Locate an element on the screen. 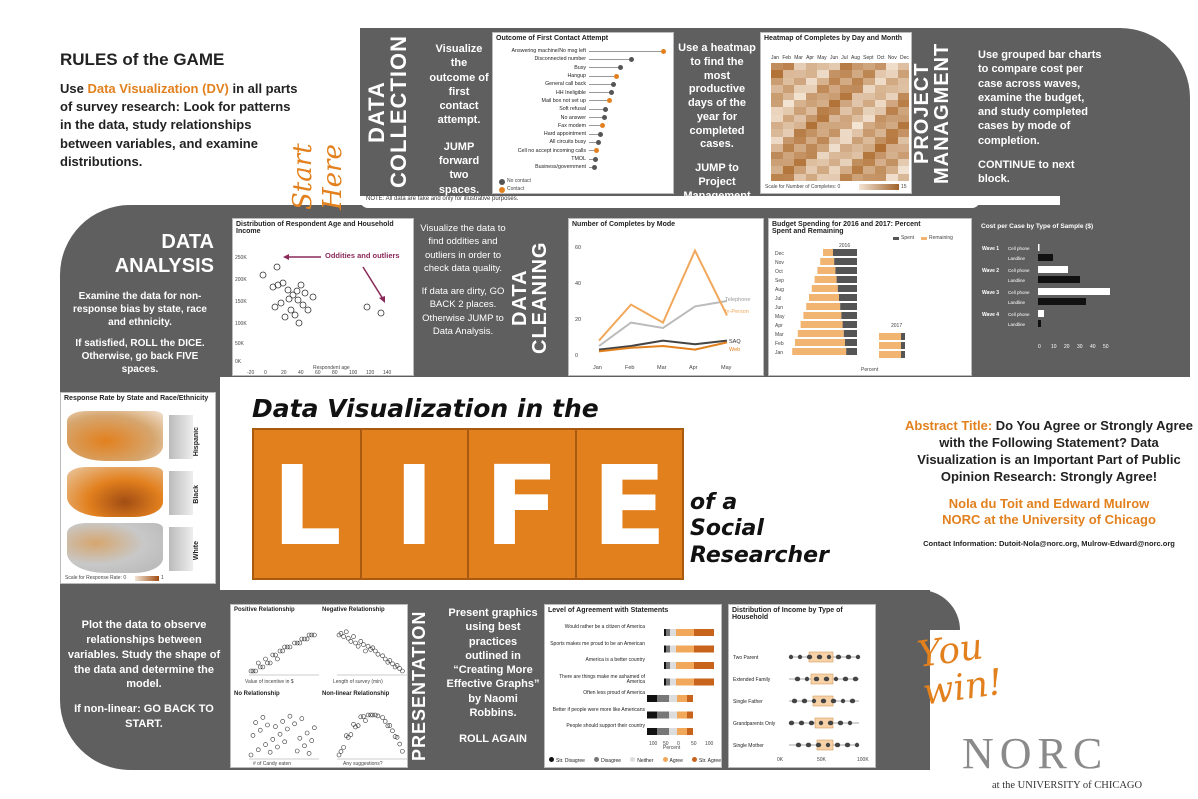  abstract-label: Abstract Title: is located at coordinates (949, 425).